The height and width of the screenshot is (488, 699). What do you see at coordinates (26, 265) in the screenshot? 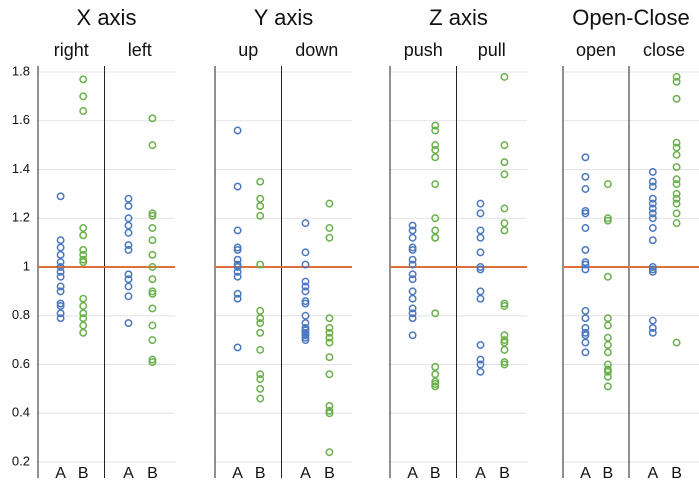
I see `y-tick-label: 1` at bounding box center [26, 265].